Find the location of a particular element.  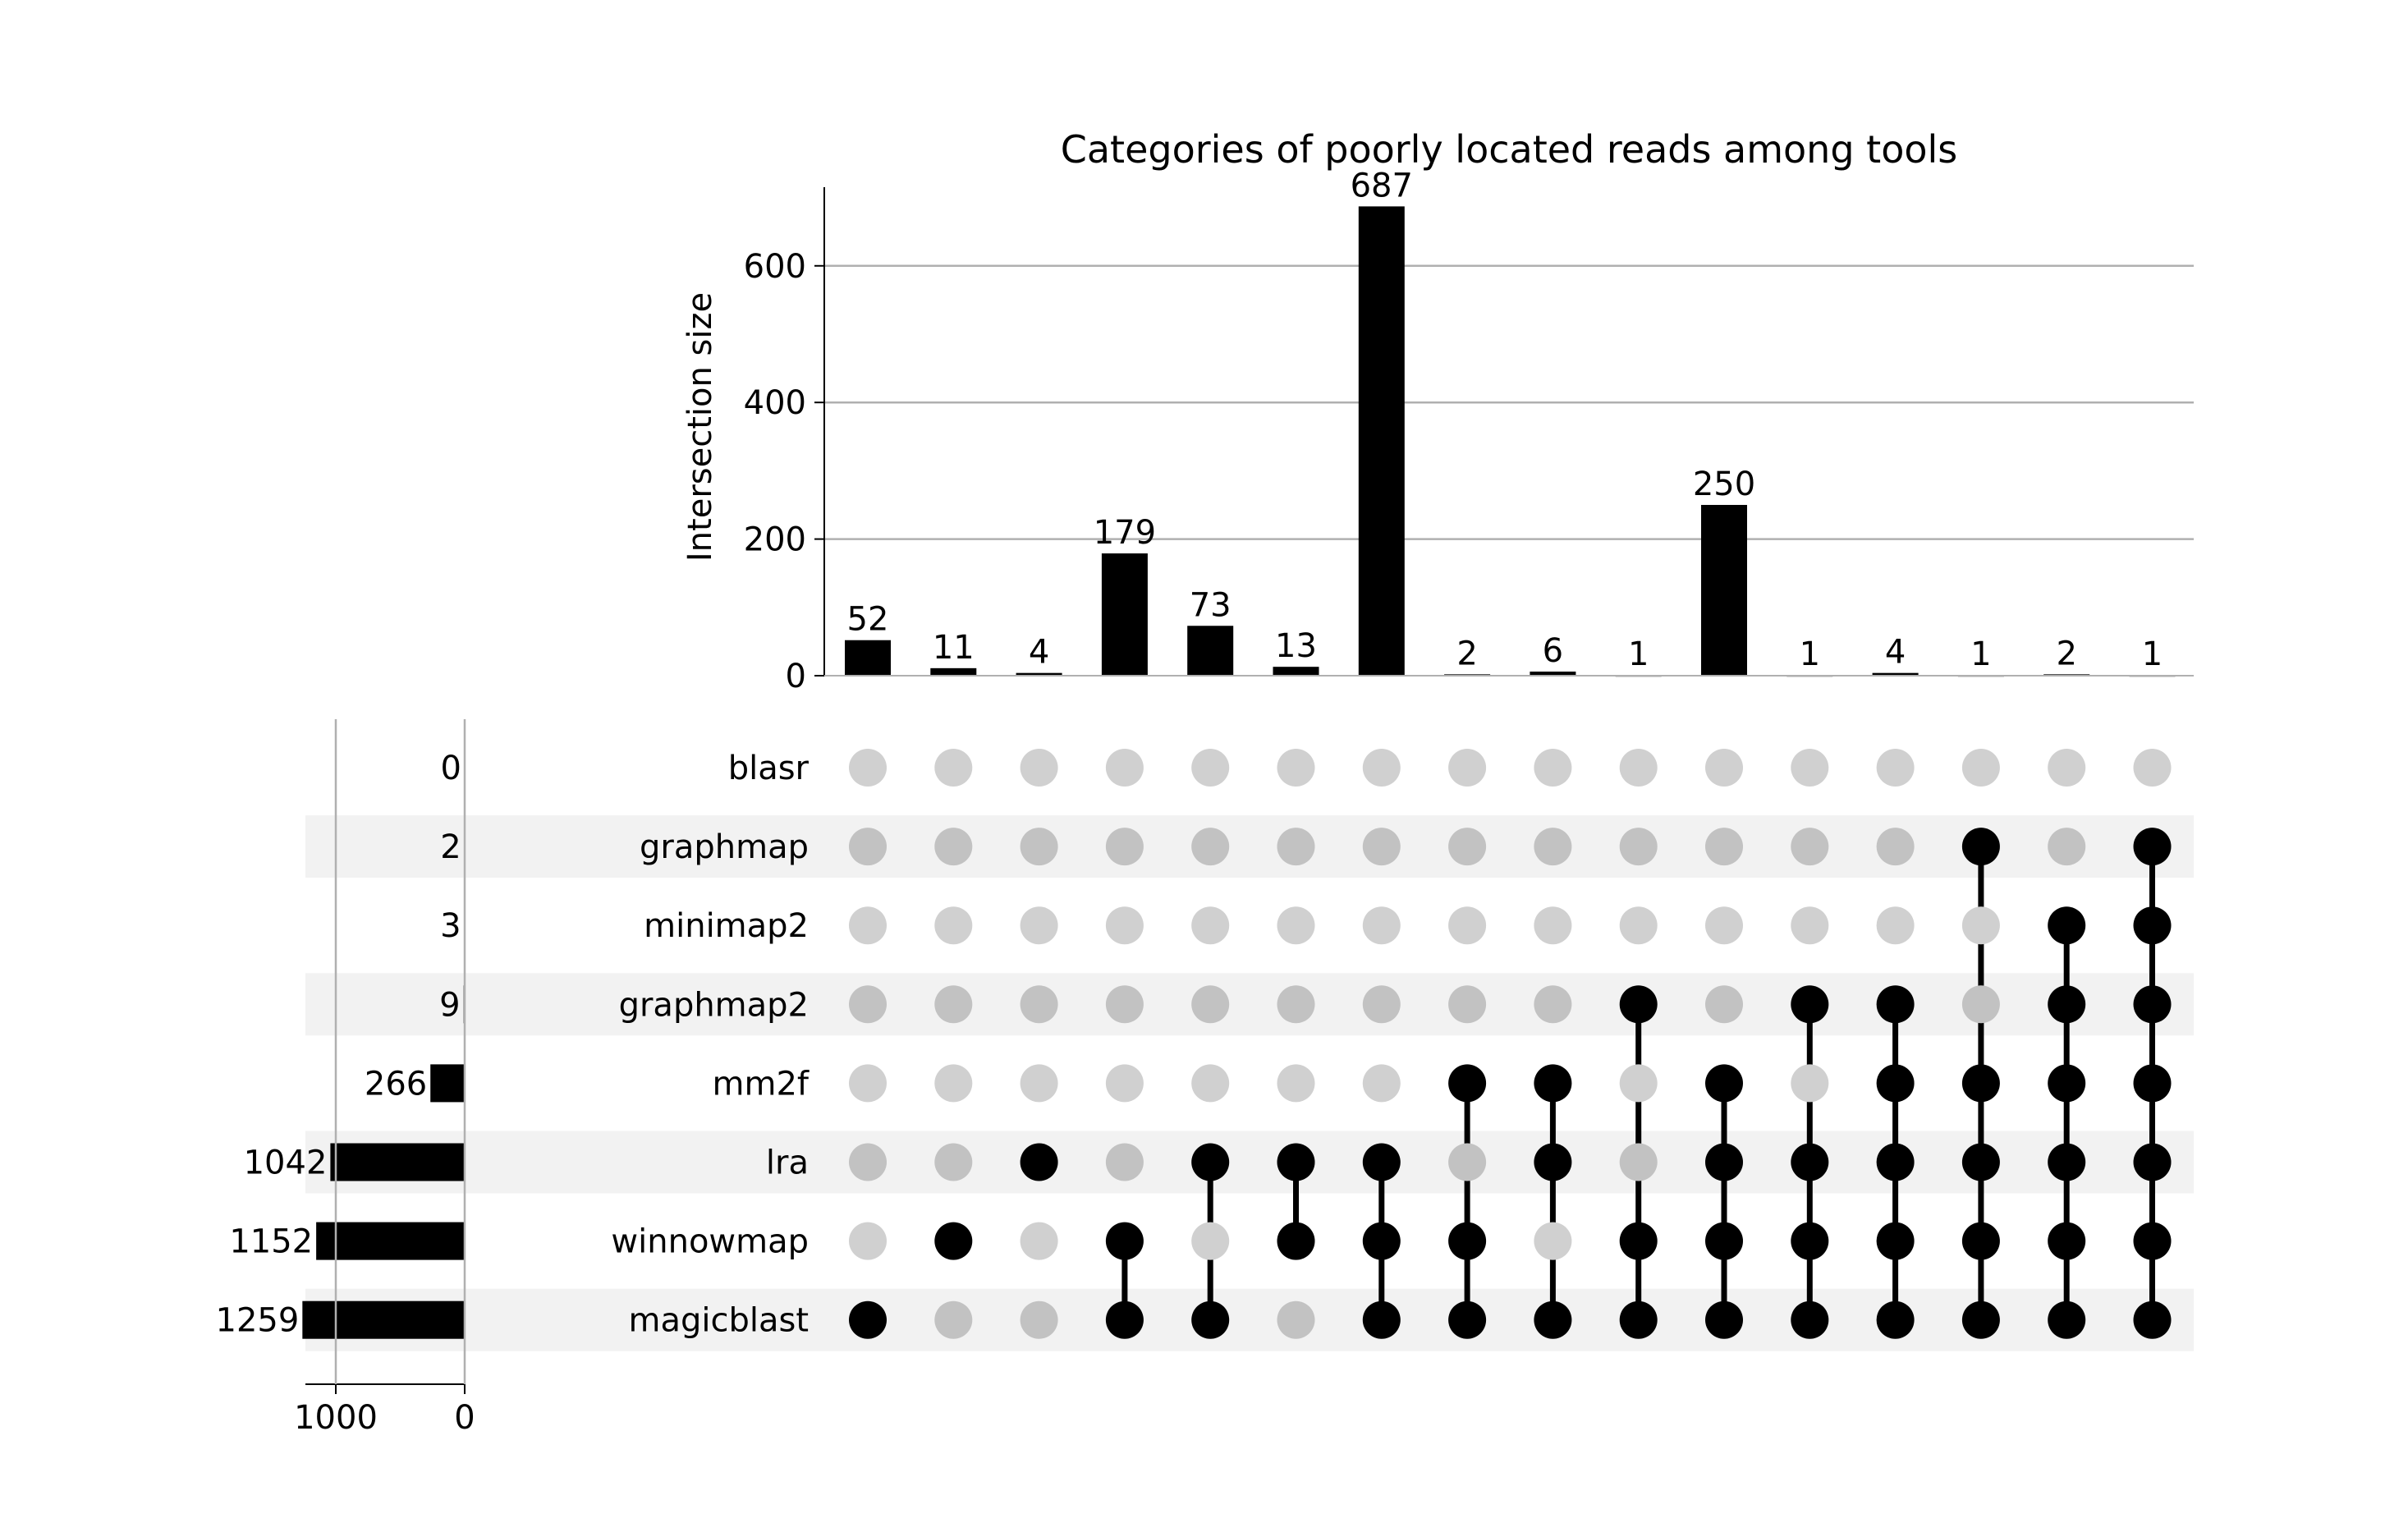

set-size-axis: 1000 0 is located at coordinates (384, 1078).